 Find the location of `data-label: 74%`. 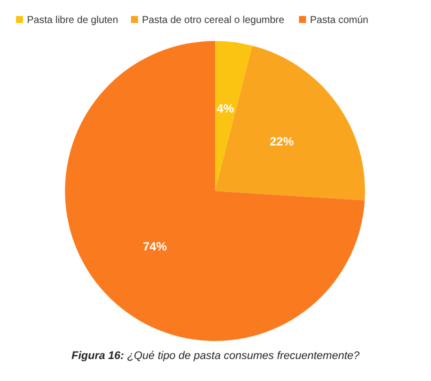

data-label: 74% is located at coordinates (155, 247).